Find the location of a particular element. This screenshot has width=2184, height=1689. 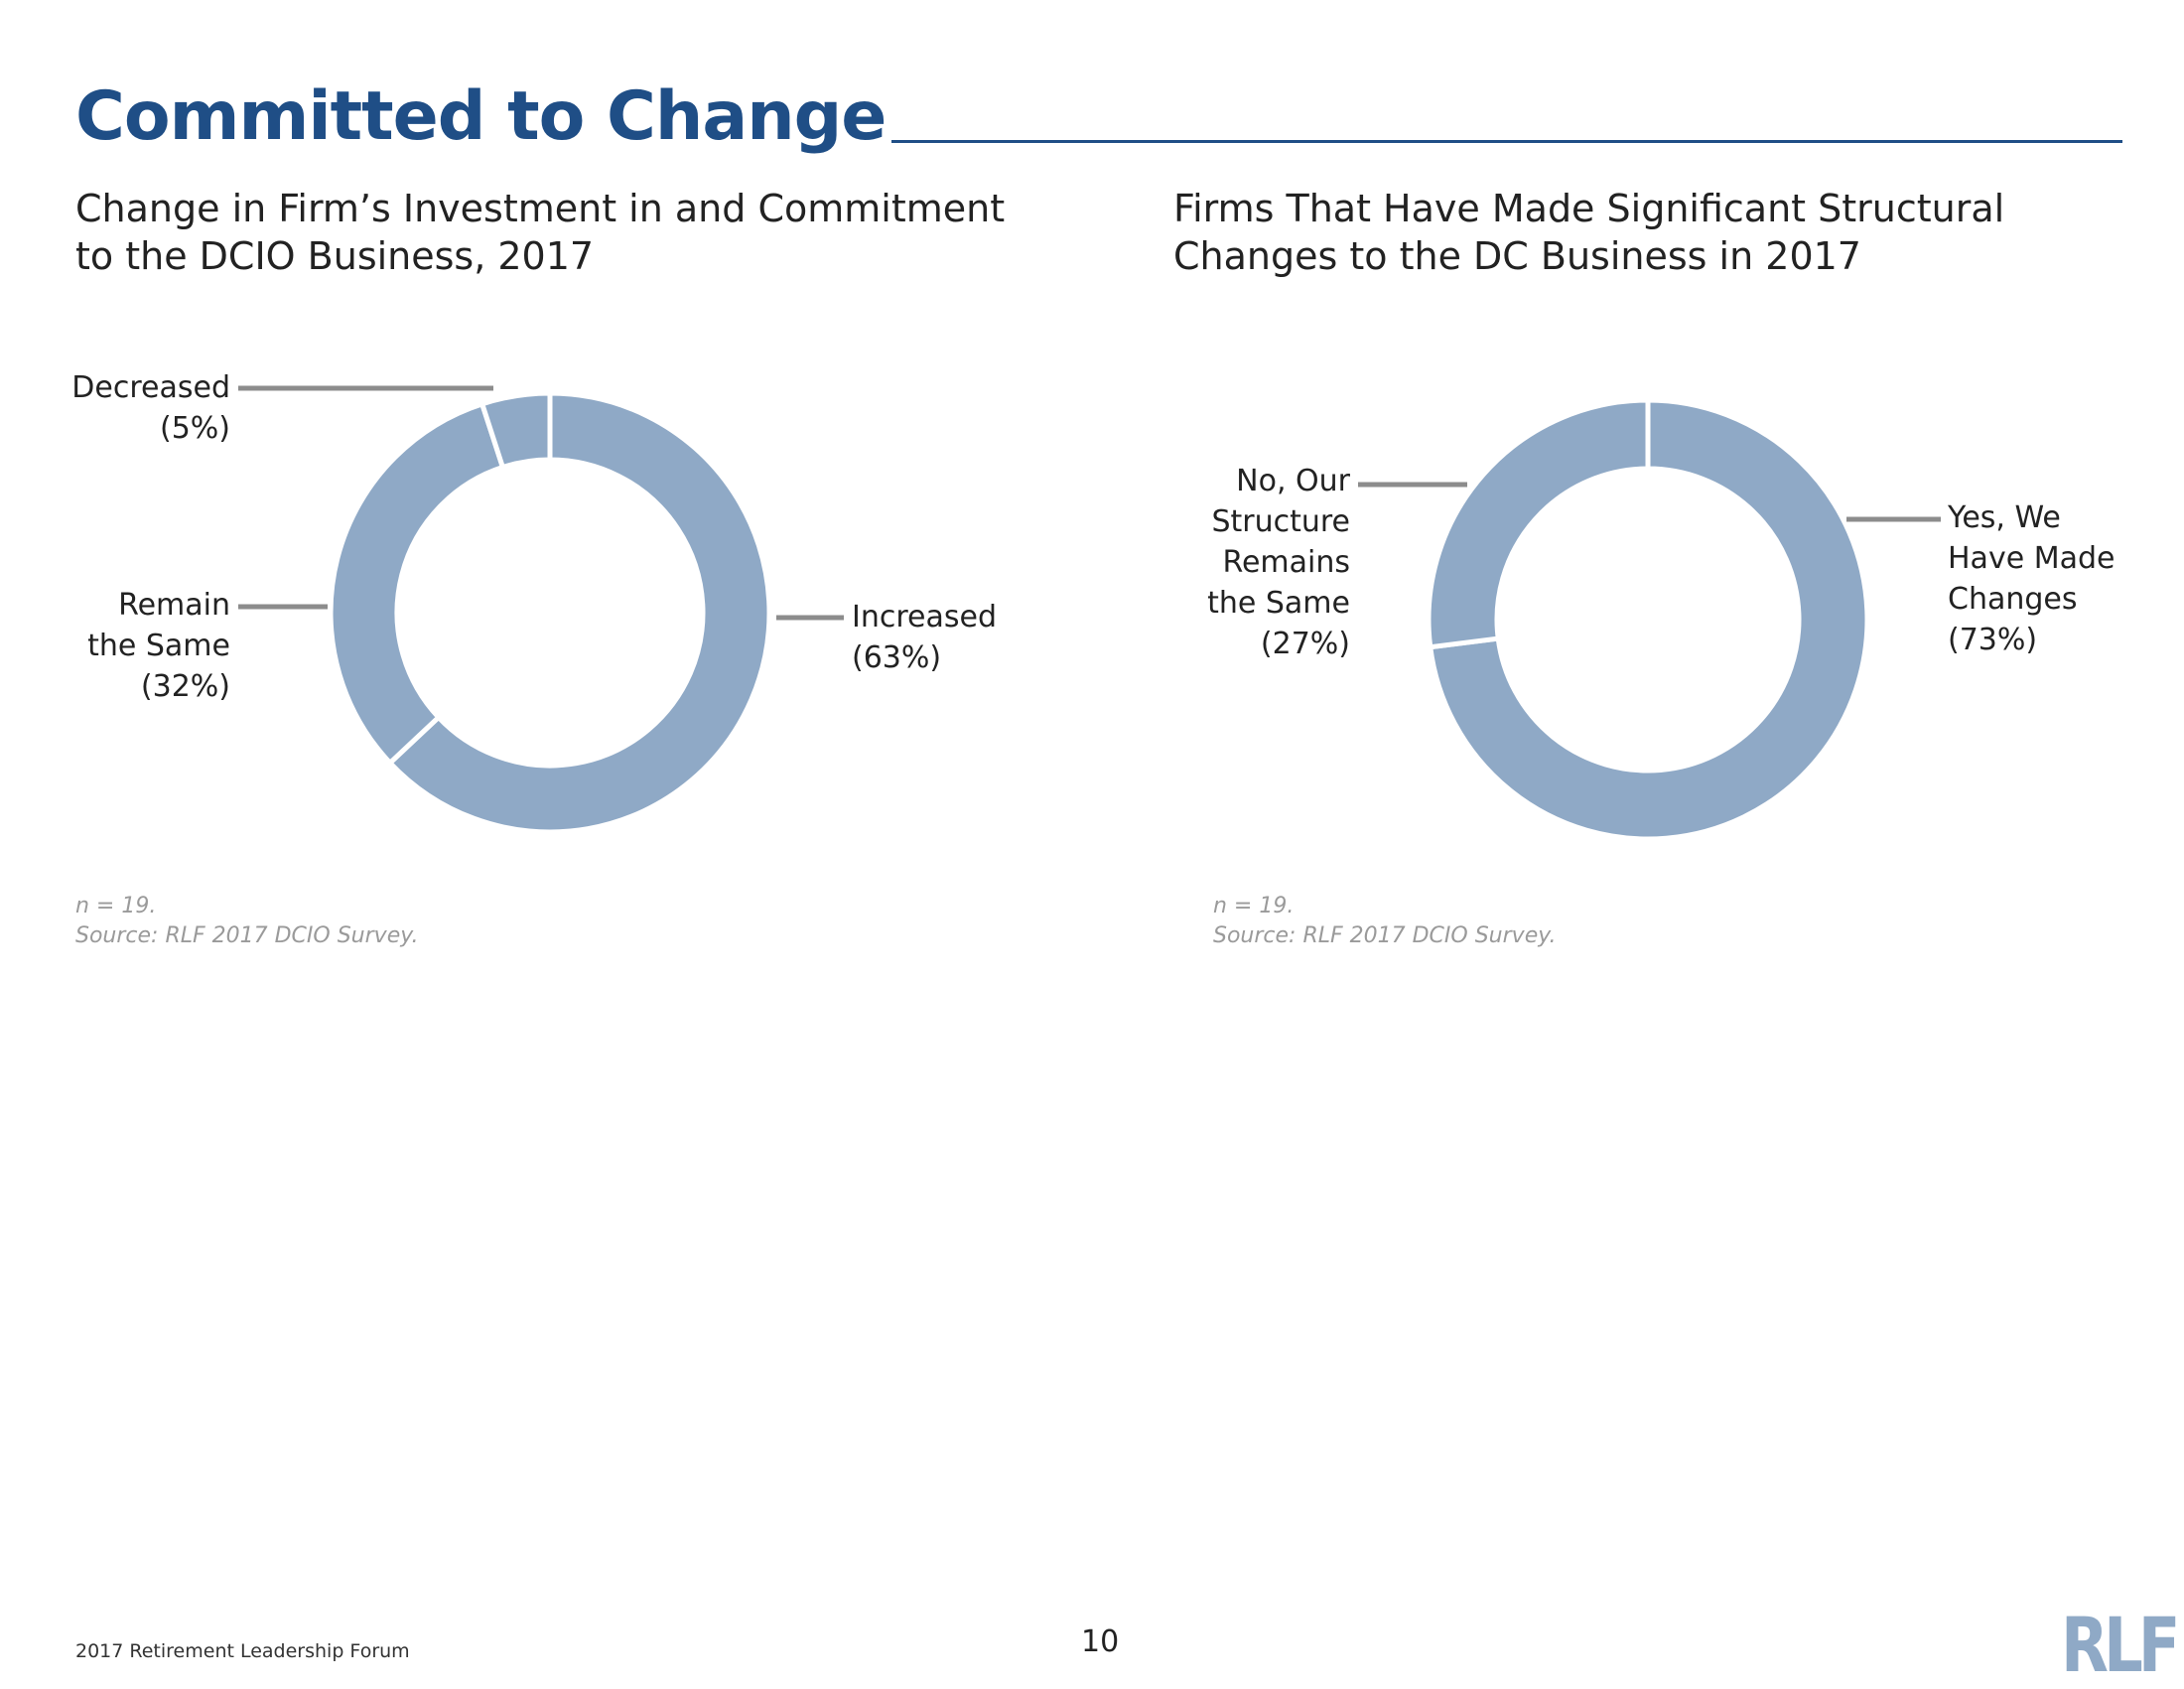

page-number: 10 is located at coordinates (1100, 1642).